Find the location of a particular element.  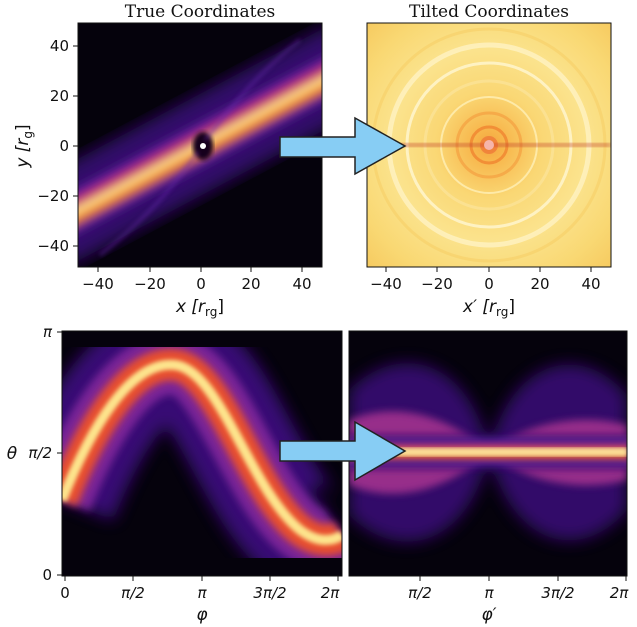

bottom-left-xtick: 2π is located at coordinates (331, 593).